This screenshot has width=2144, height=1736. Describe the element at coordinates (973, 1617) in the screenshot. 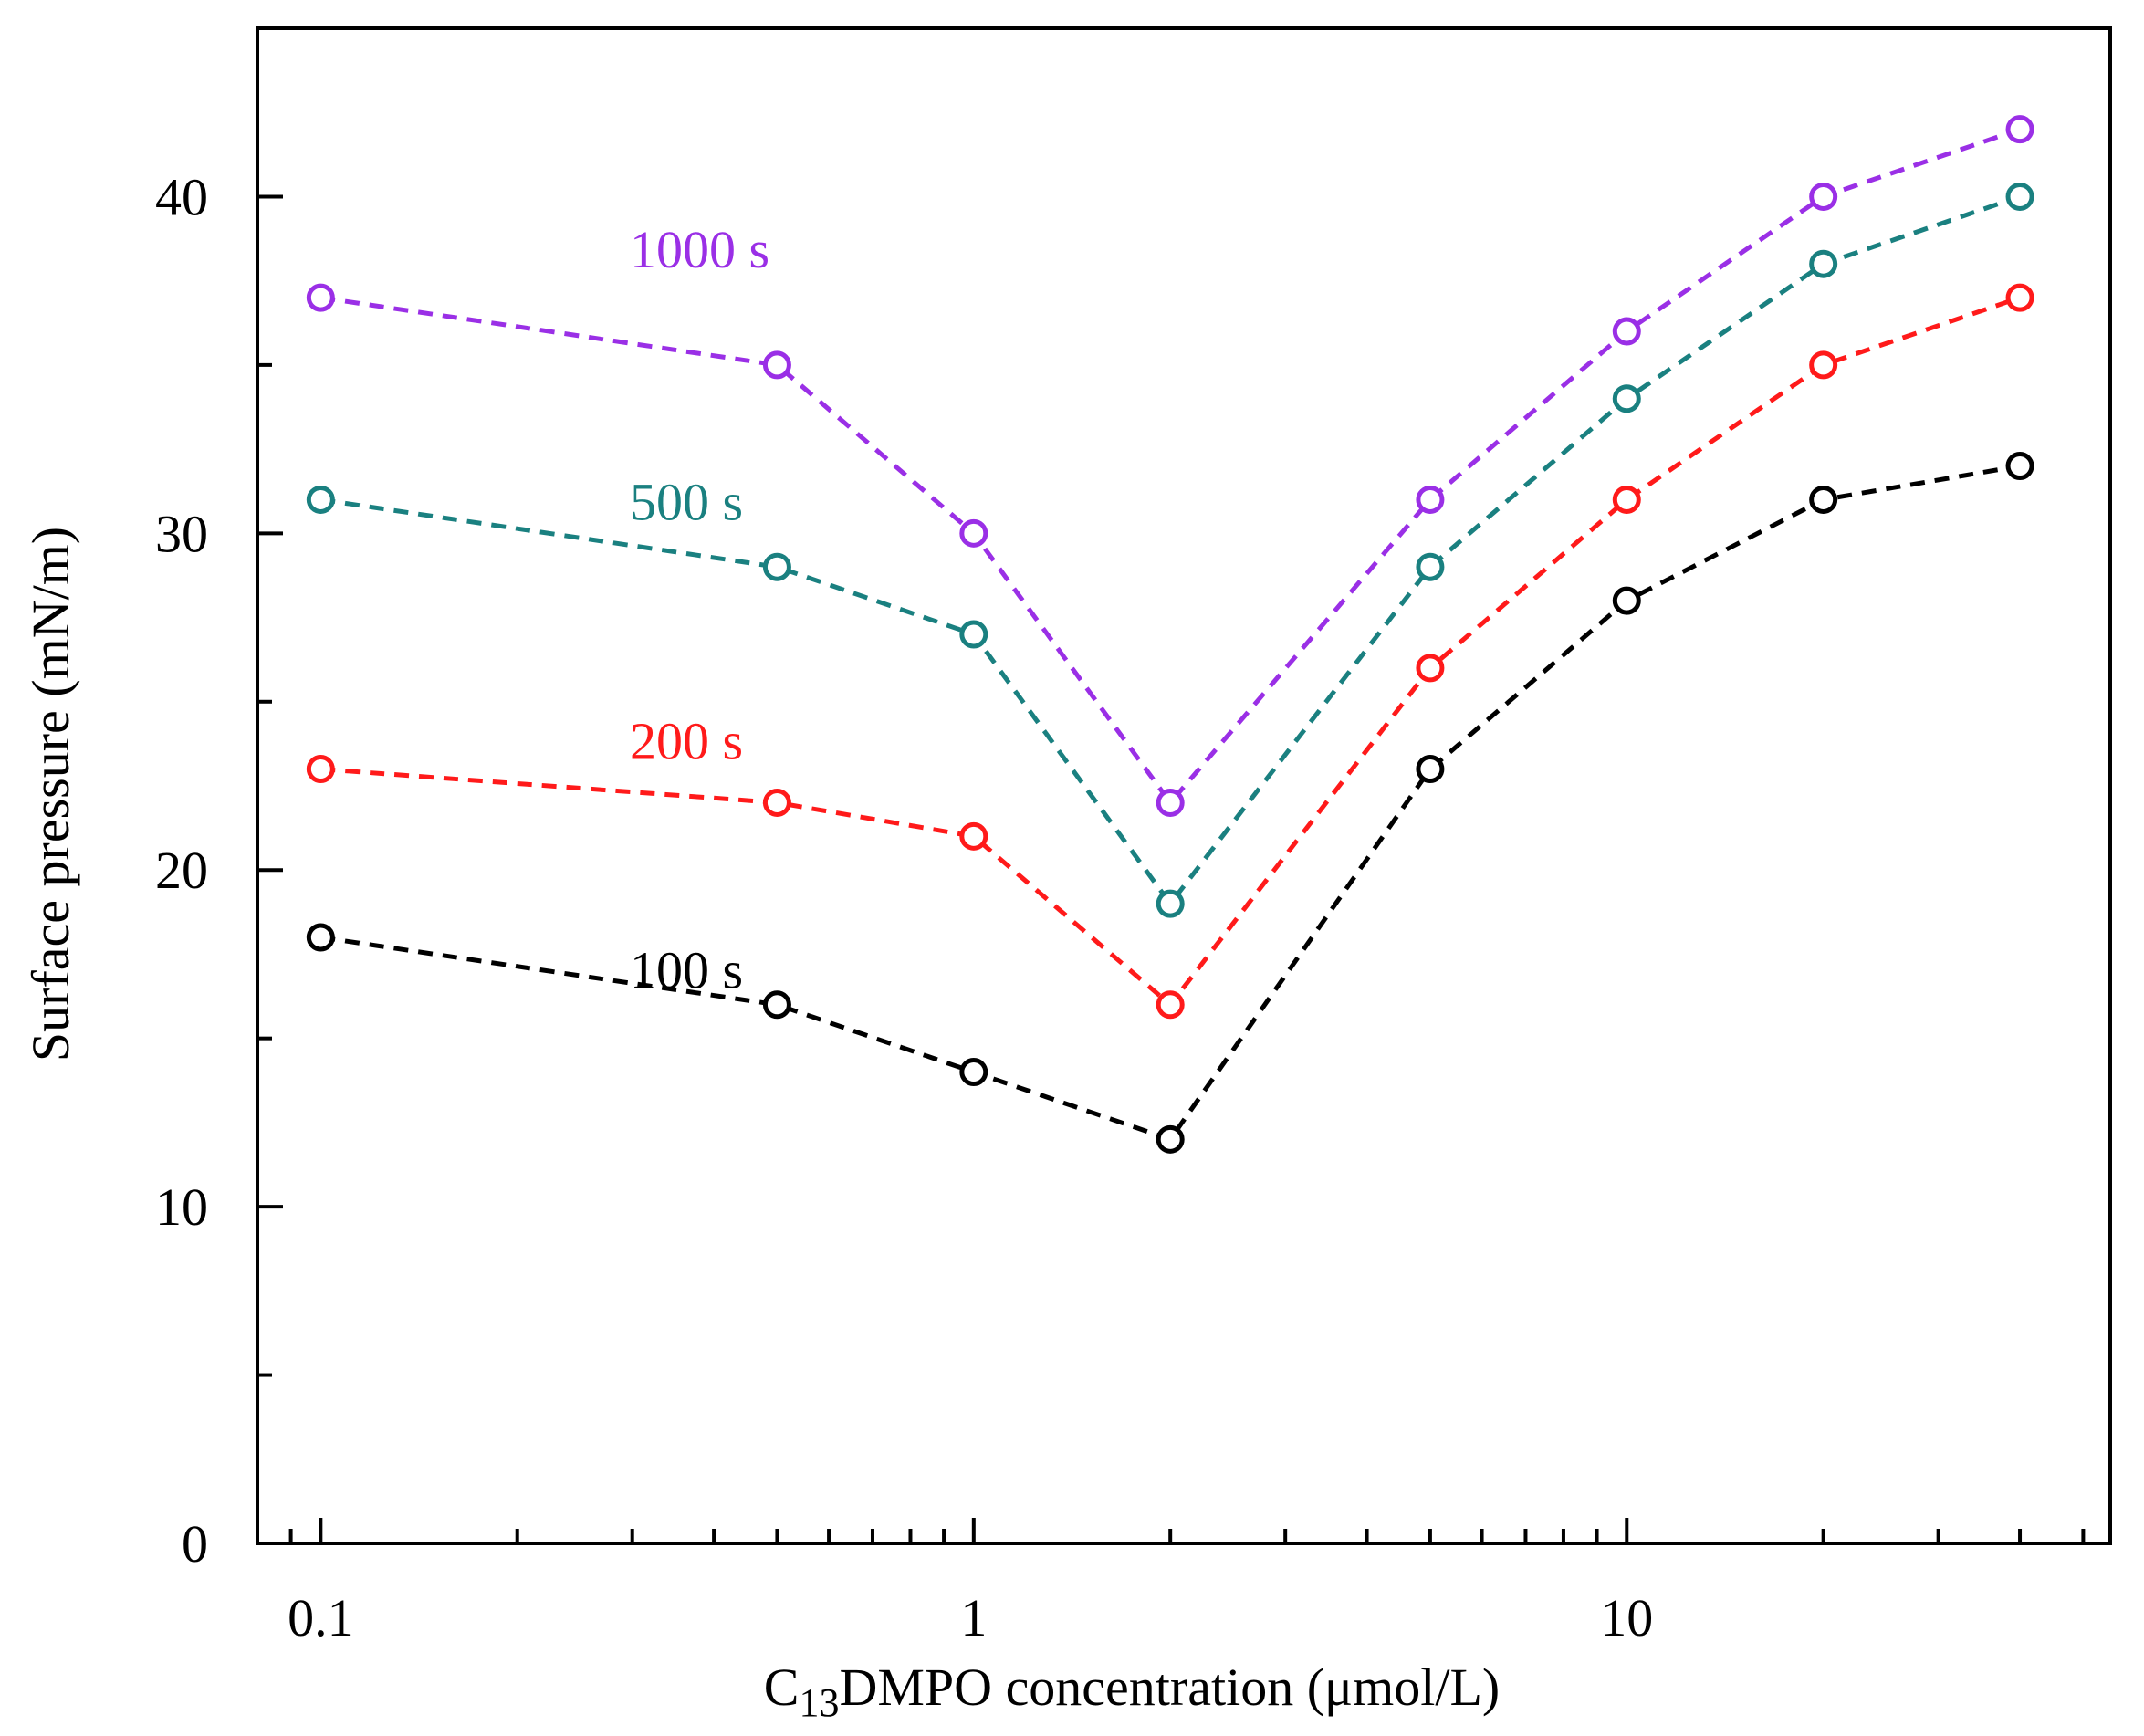

I see `x-tick-label: 1` at that location.